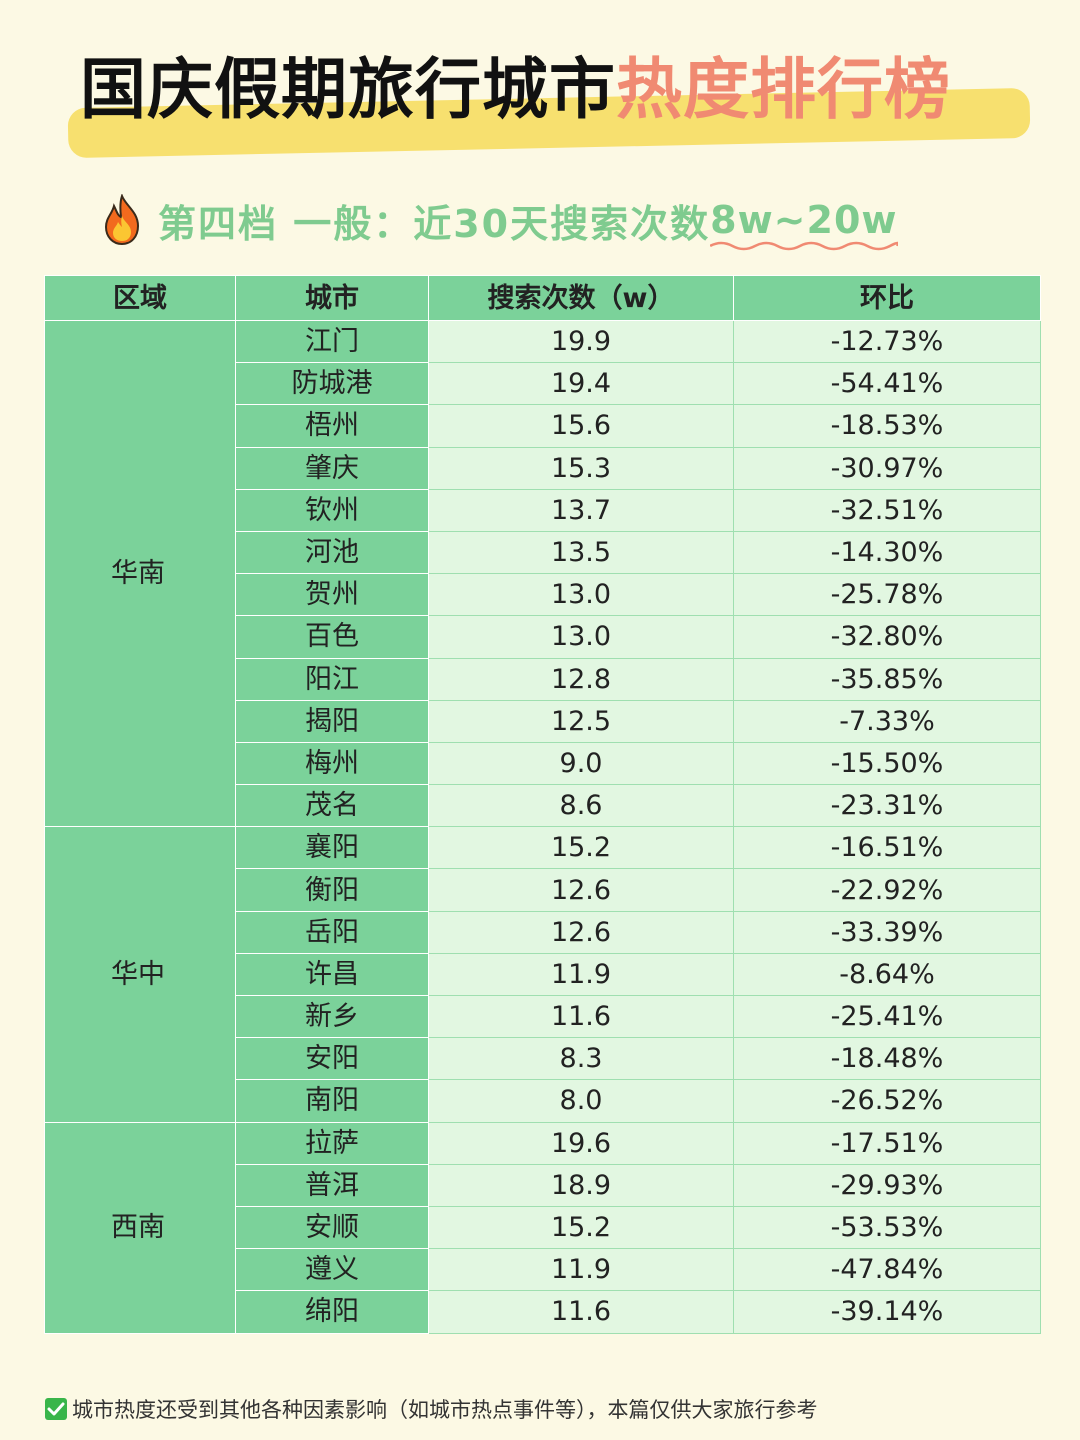 The height and width of the screenshot is (1440, 1080). I want to click on title-block: 国庆假期旅行城市热度排行榜, so click(545, 99).